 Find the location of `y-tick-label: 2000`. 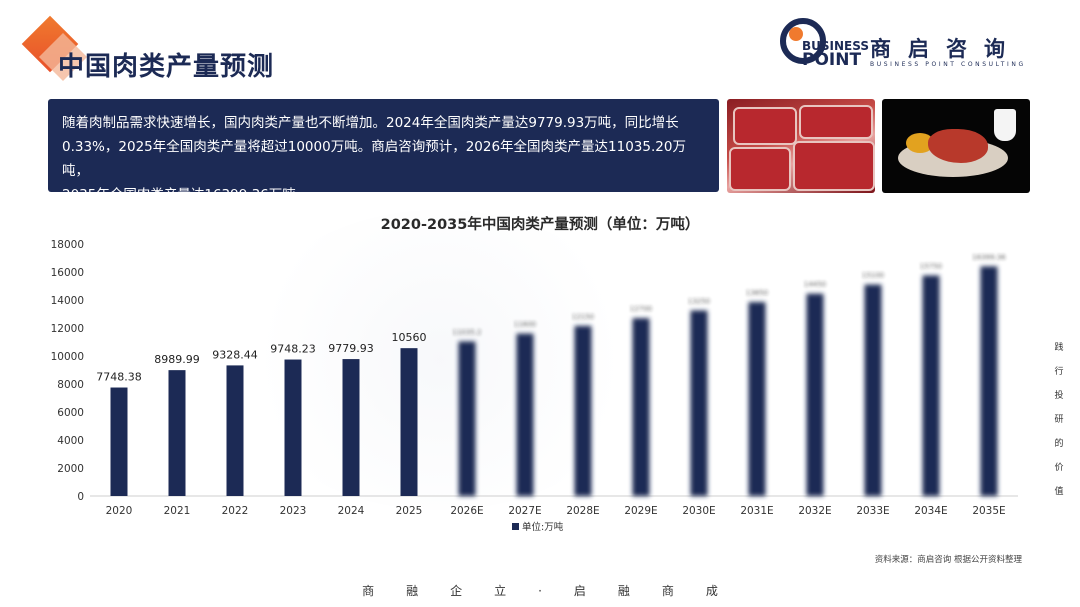

y-tick-label: 2000 is located at coordinates (70, 469).